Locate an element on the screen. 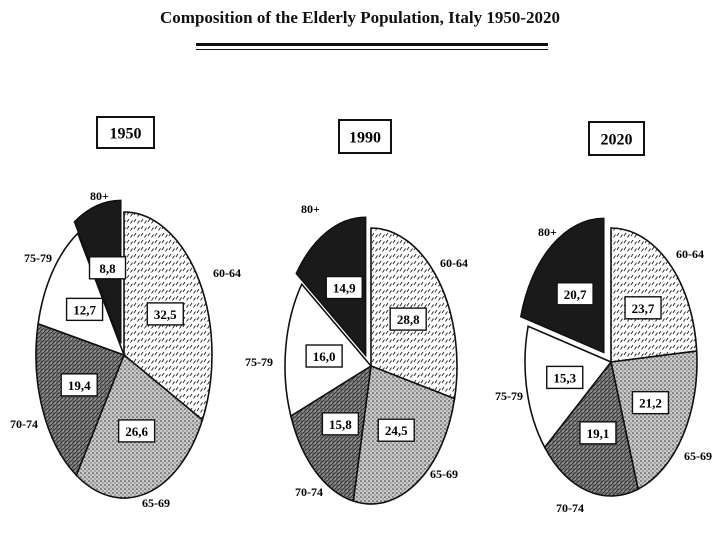 Image resolution: width=720 pixels, height=540 pixels. value-label: 19,4 is located at coordinates (79, 385).